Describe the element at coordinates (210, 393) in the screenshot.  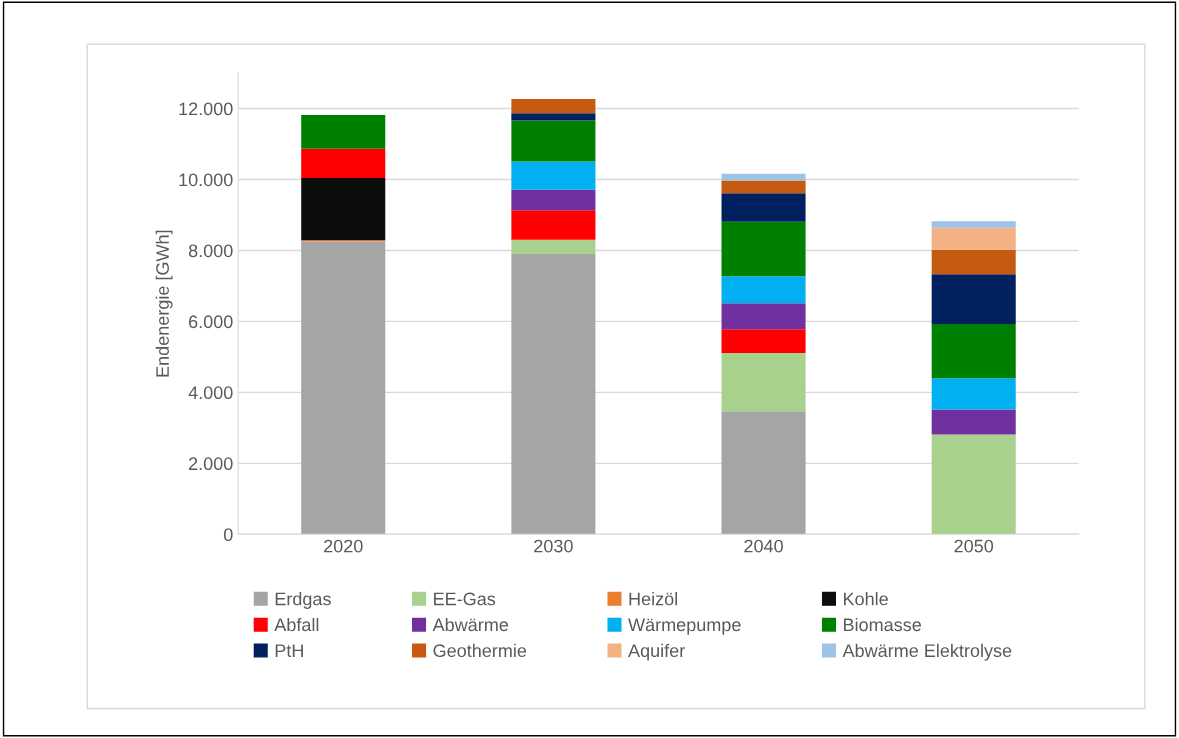
I see `y-tick-label: 4.000` at that location.